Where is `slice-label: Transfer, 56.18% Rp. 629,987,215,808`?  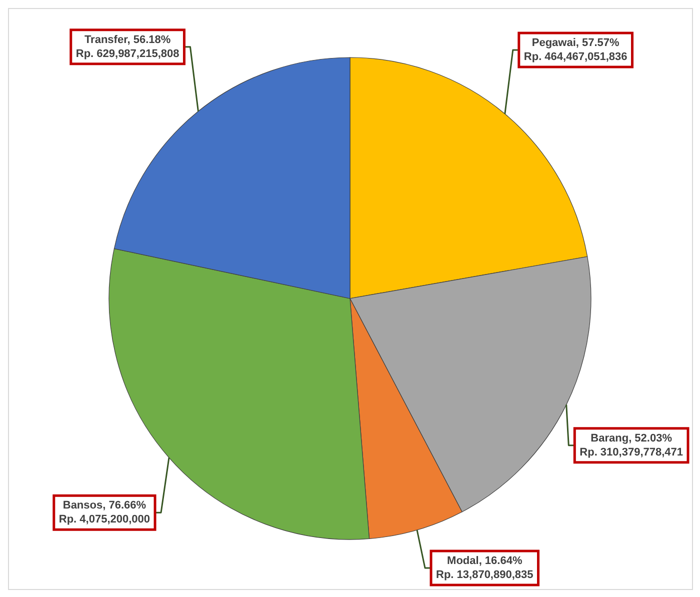
slice-label: Transfer, 56.18% Rp. 629,987,215,808 is located at coordinates (128, 47).